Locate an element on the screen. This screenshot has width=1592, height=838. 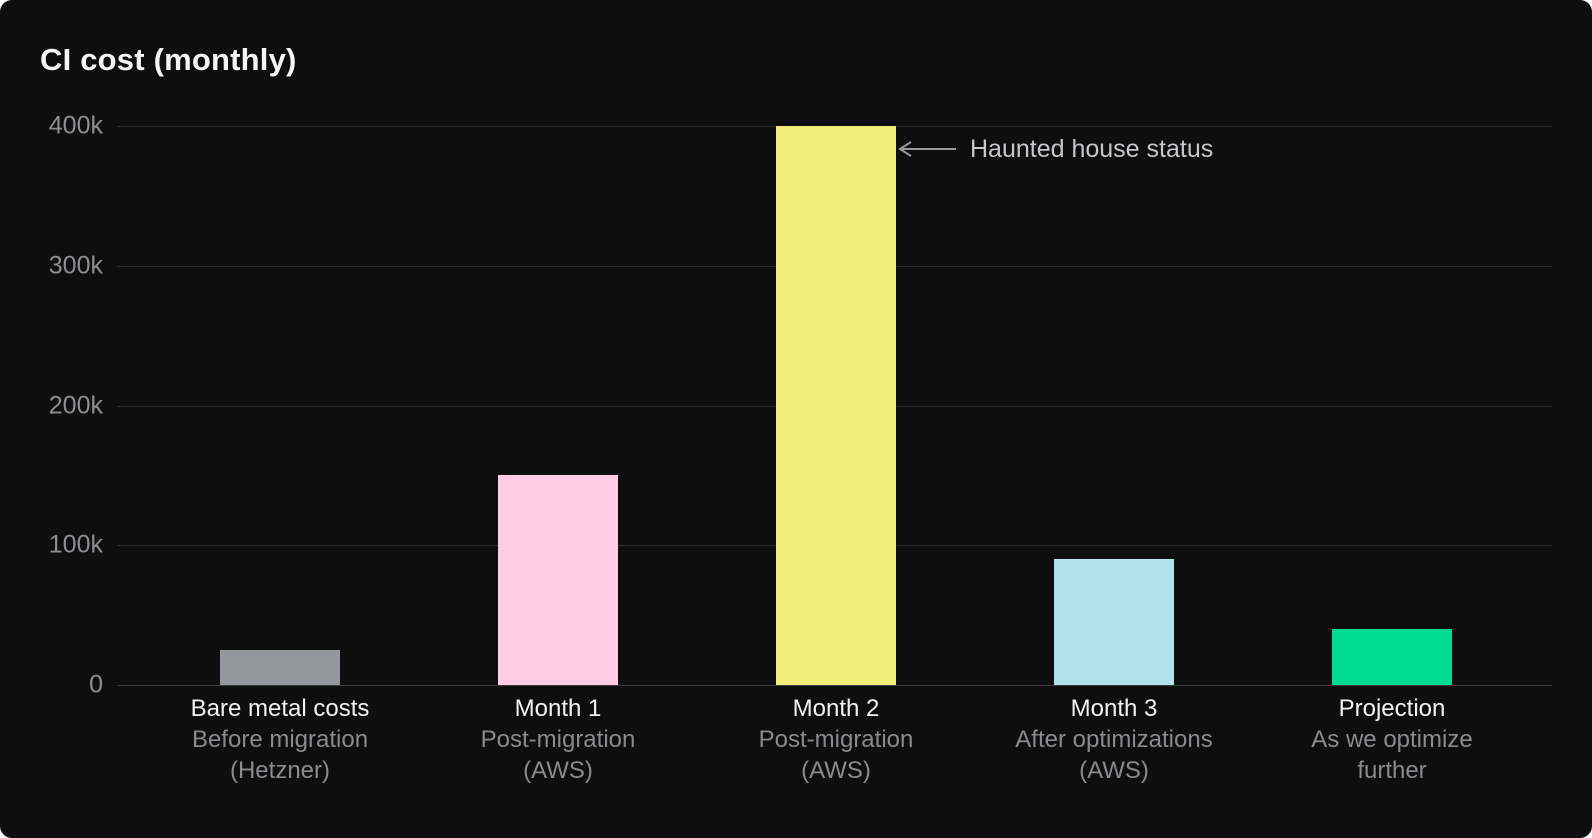
x-axis-category-label: Month 1 Post-migration (AWS) is located at coordinates (558, 739).